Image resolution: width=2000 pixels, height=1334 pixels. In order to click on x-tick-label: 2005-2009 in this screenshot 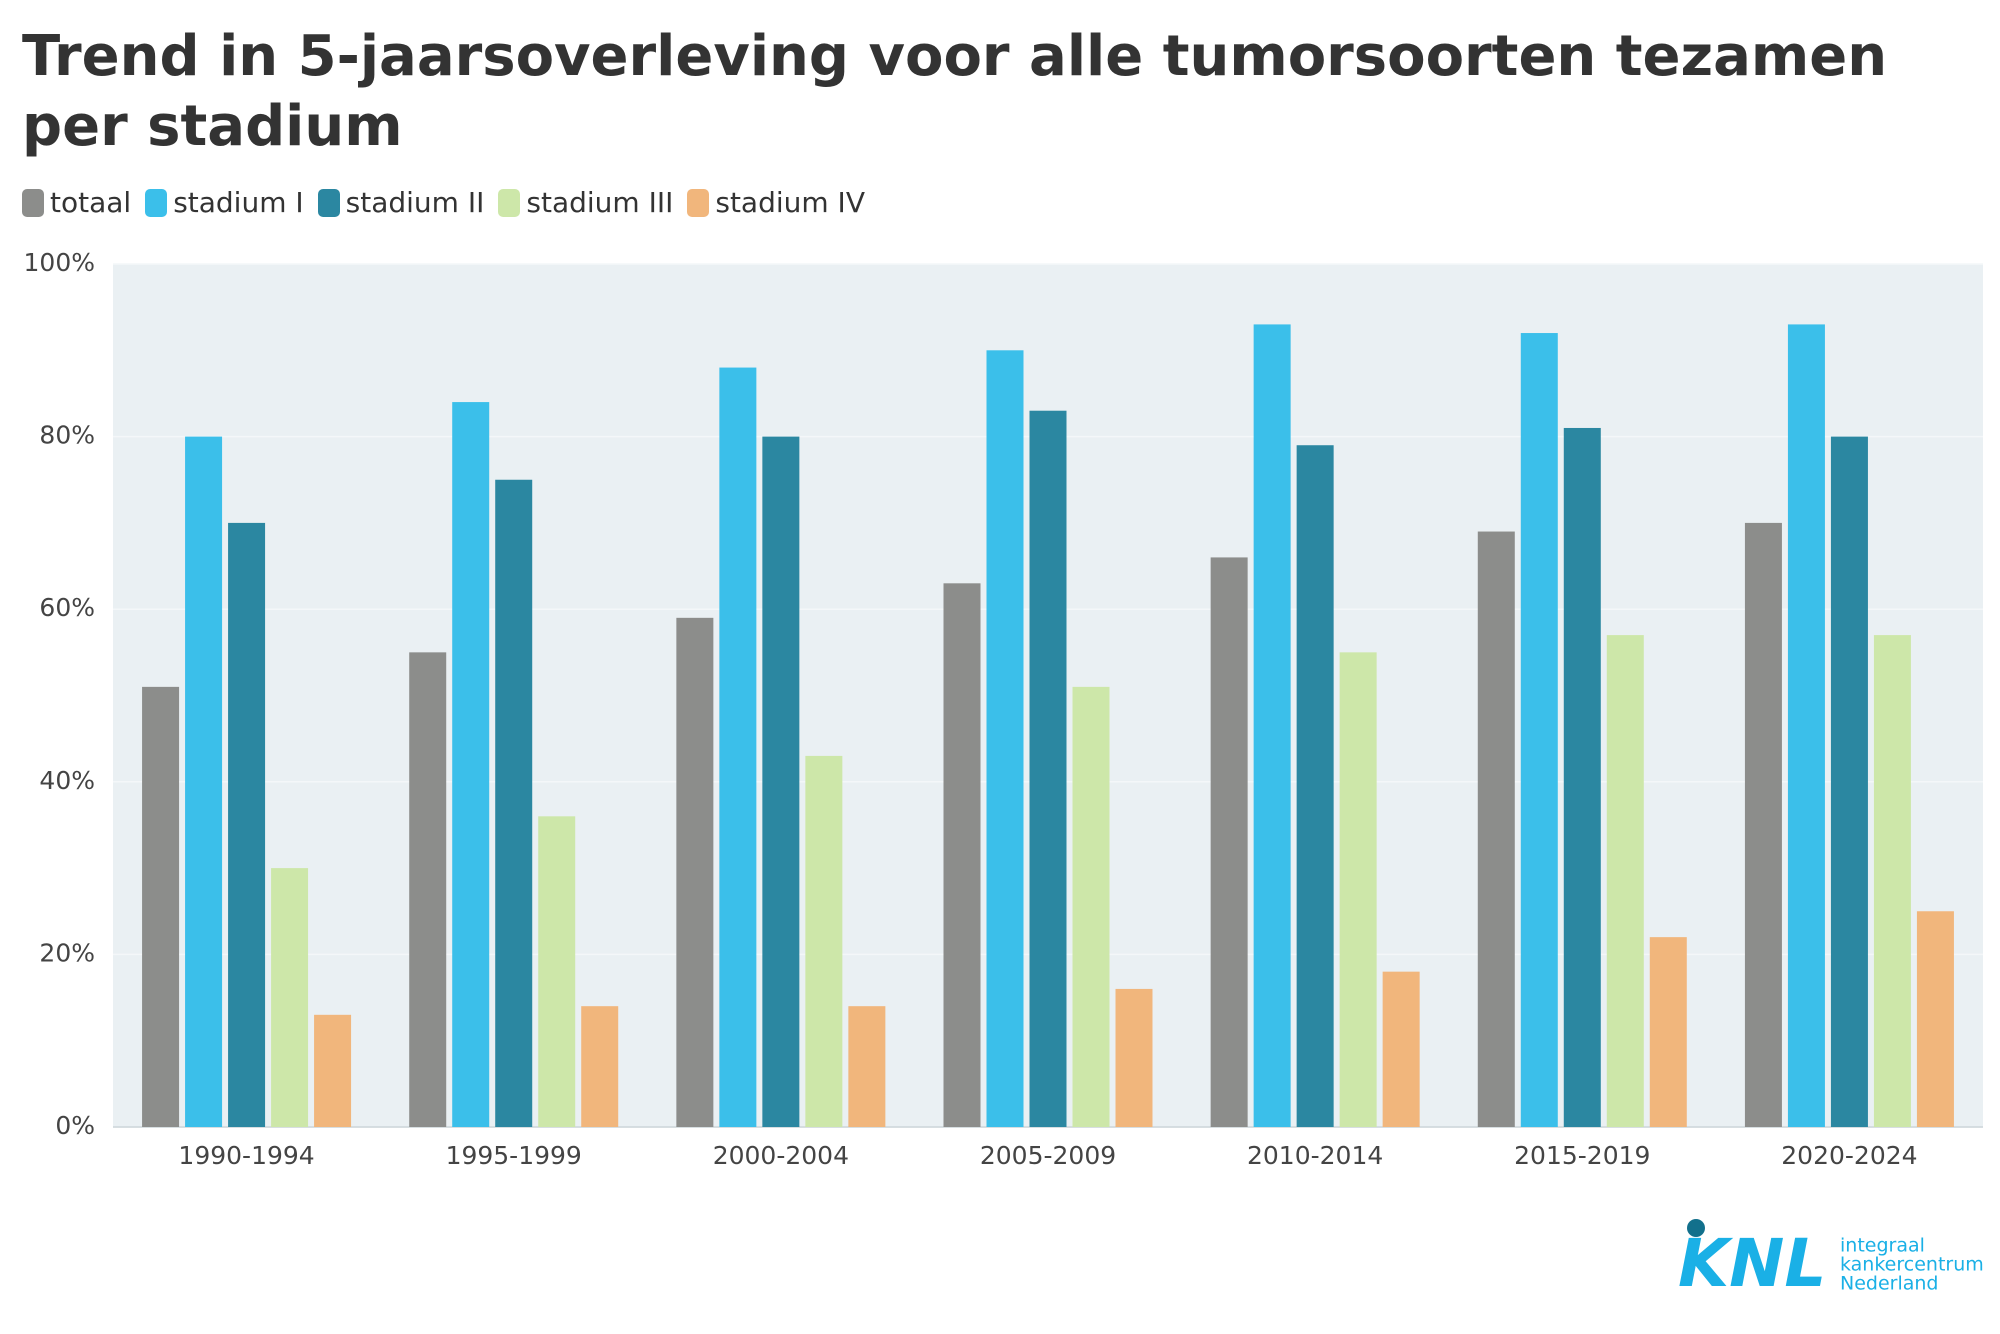, I will do `click(1048, 1155)`.